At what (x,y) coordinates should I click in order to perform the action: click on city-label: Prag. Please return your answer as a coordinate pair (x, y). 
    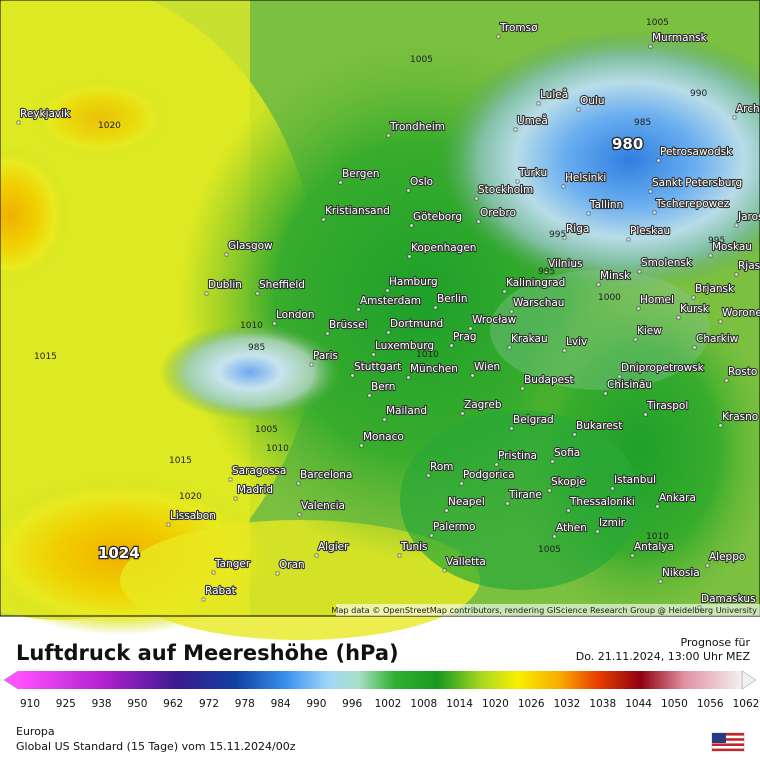
    Looking at the image, I should click on (465, 337).